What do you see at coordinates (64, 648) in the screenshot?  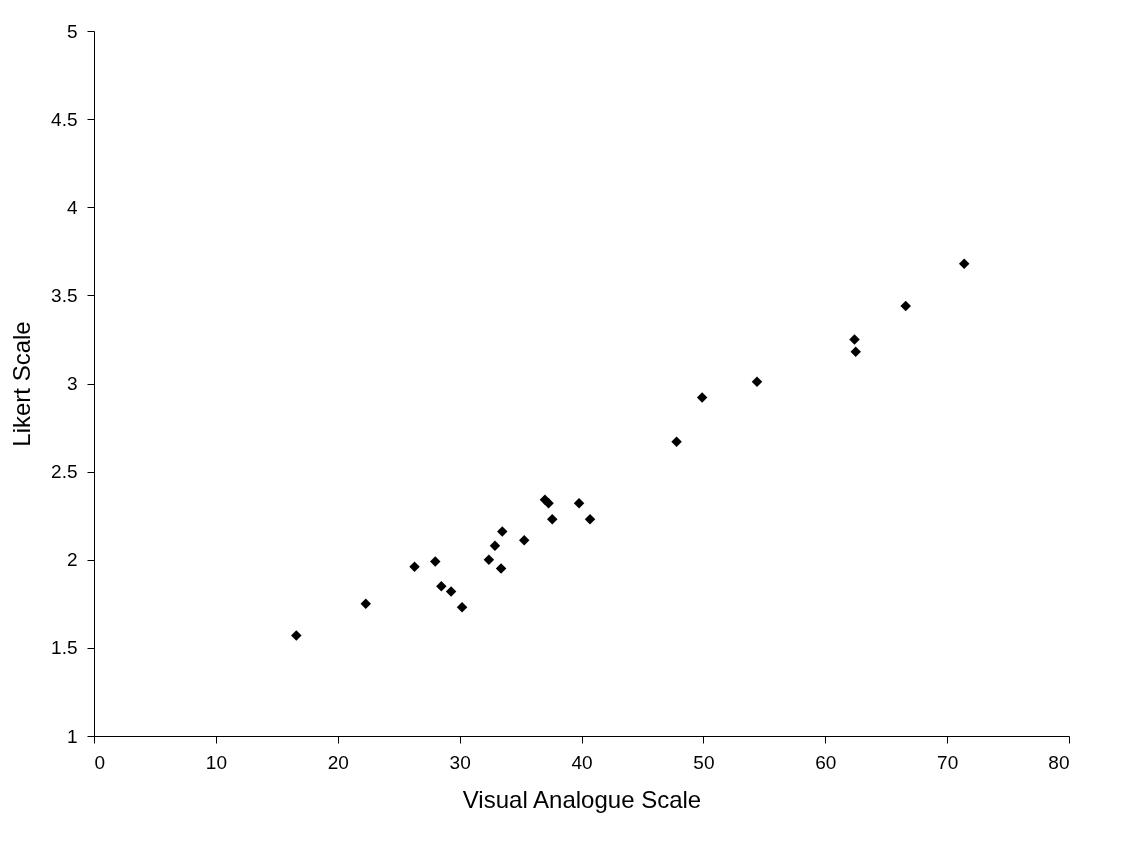 I see `y-tick-label: 1.5` at bounding box center [64, 648].